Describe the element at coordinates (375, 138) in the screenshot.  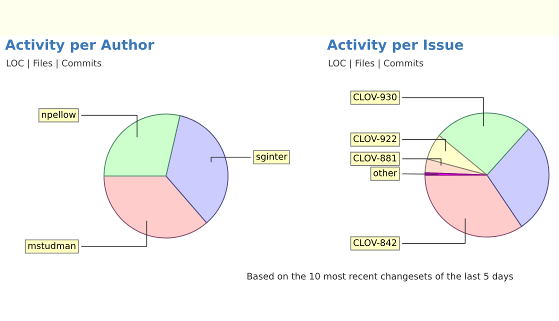
I see `slice-label: CLOV-922` at that location.